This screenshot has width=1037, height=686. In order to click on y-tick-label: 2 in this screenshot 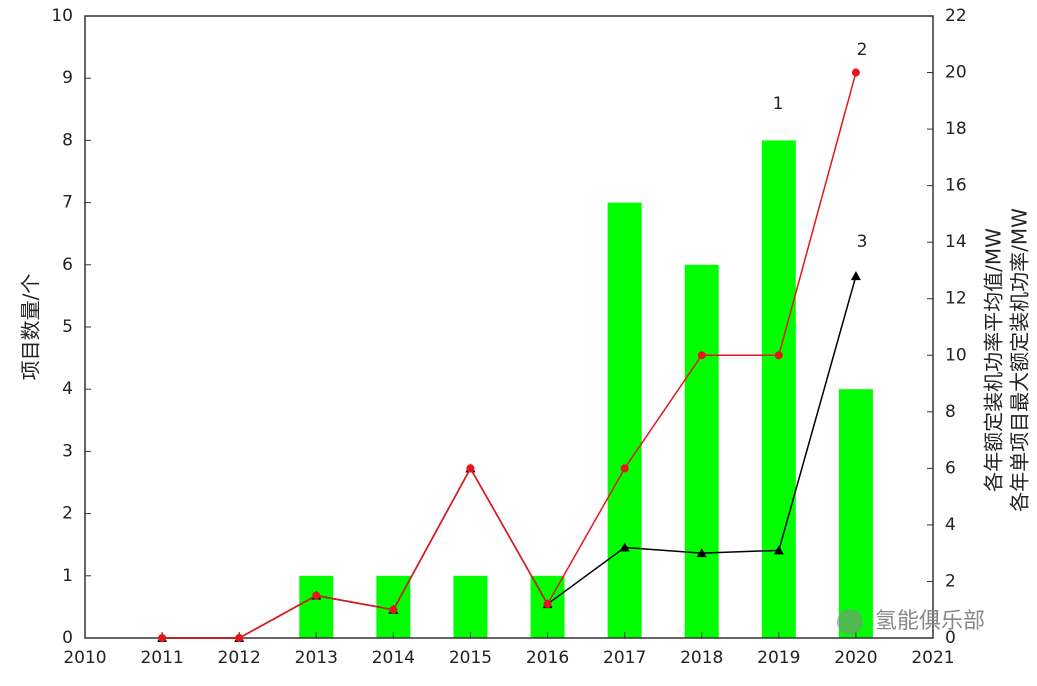, I will do `click(67, 514)`.